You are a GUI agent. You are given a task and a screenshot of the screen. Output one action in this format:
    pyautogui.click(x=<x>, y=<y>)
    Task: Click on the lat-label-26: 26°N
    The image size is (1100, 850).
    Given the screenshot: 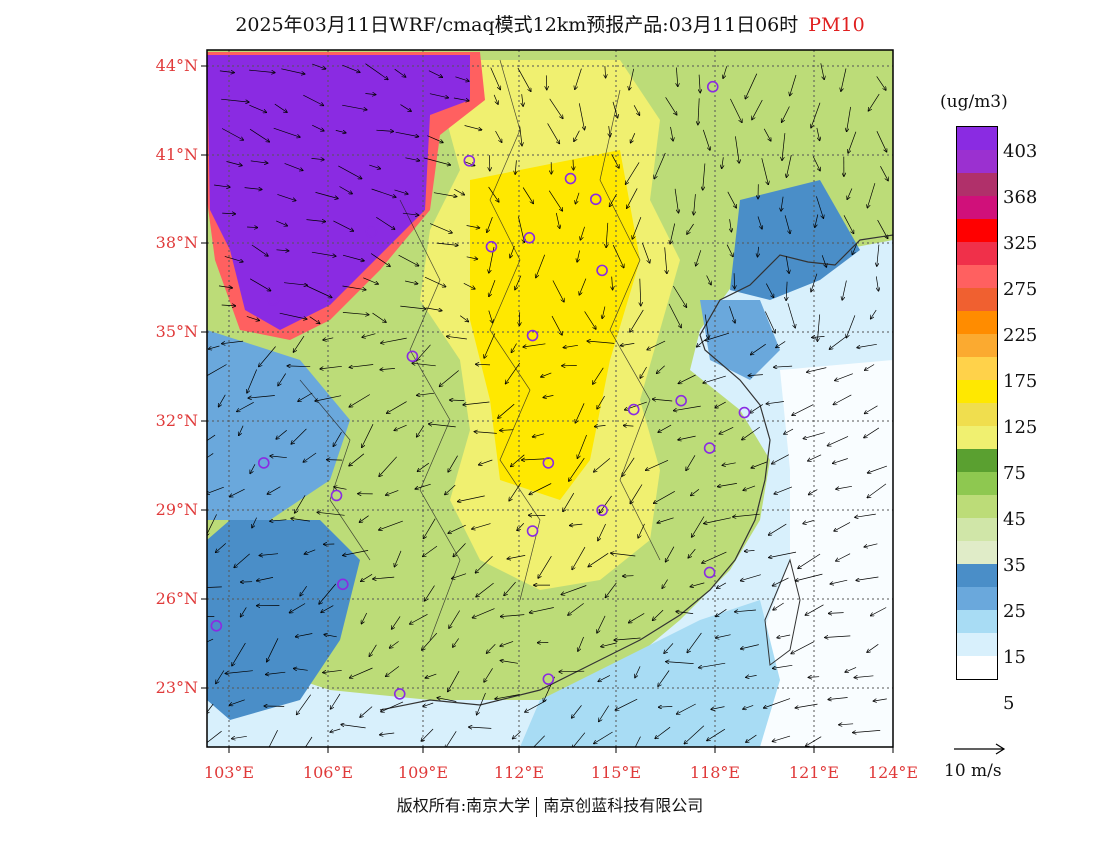 What is the action you would take?
    pyautogui.click(x=176, y=598)
    